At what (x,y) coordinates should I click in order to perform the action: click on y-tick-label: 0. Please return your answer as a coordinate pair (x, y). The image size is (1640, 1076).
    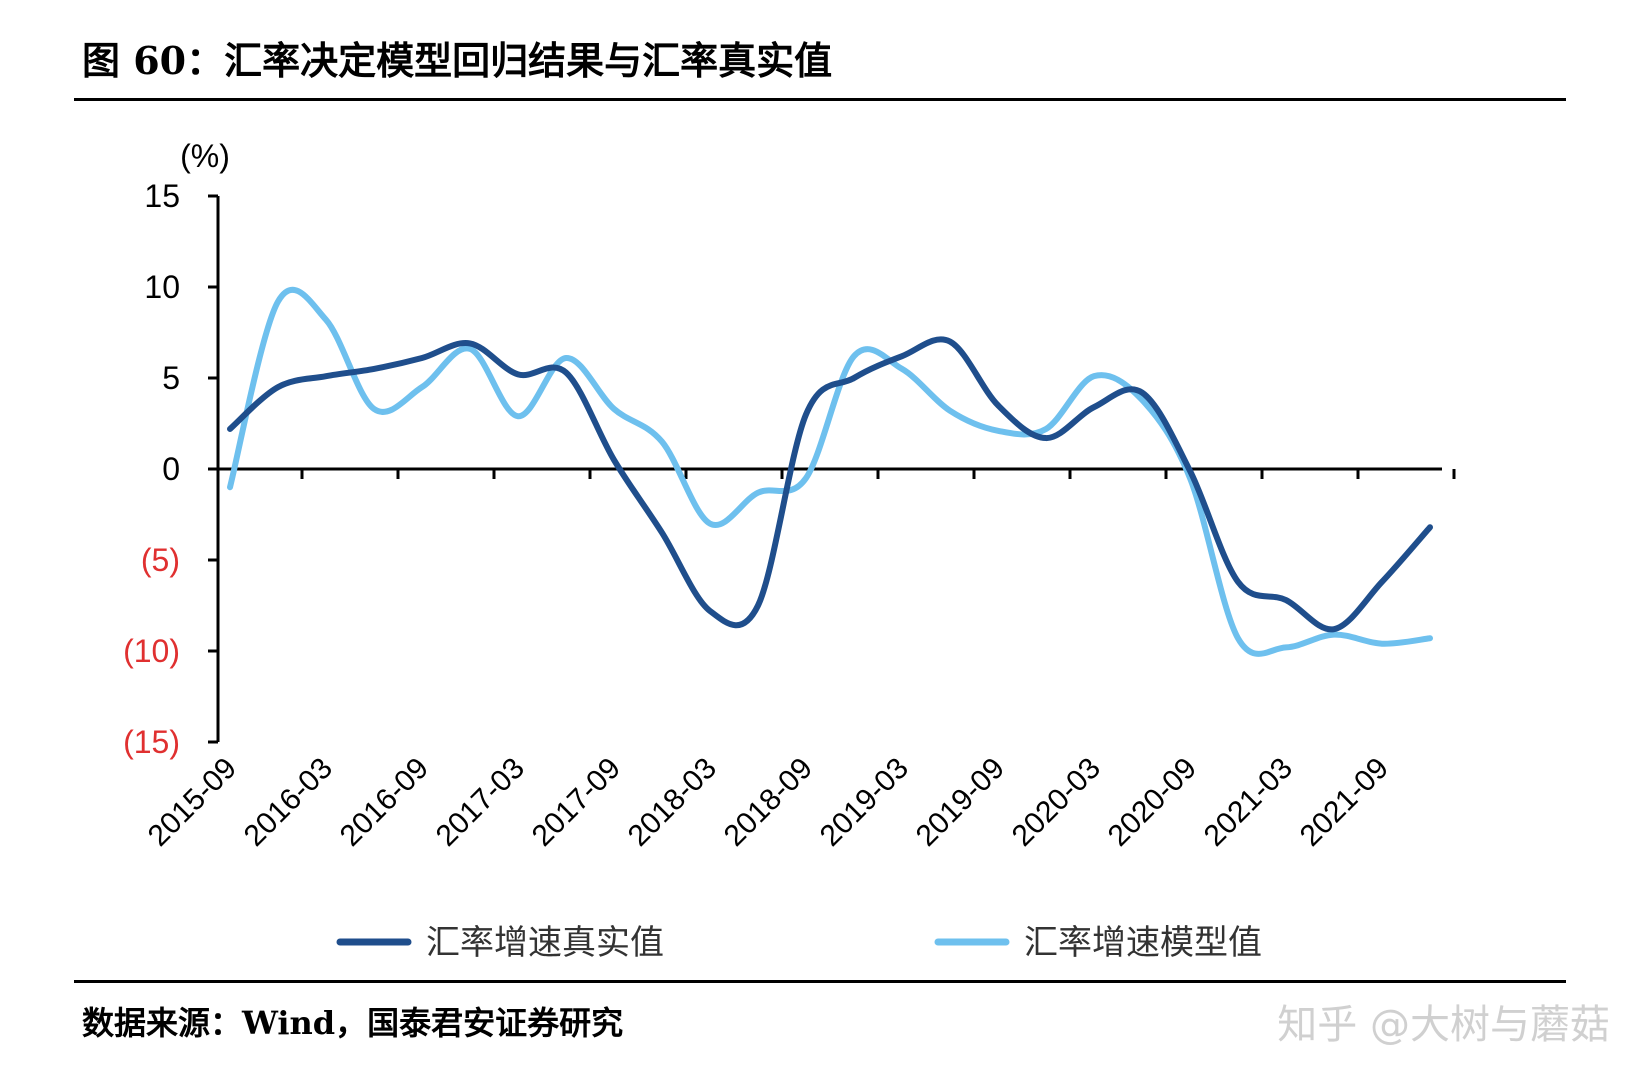
    Looking at the image, I should click on (171, 469).